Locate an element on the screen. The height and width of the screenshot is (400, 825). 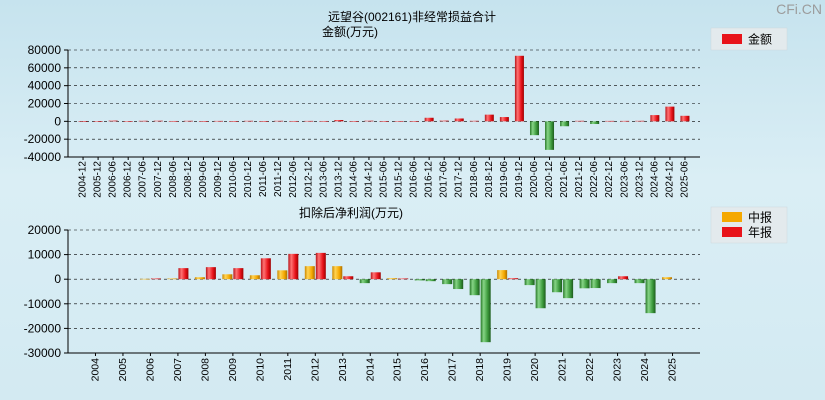
x-tick-label-2020-12: 2020-12 is located at coordinates (549, 179).